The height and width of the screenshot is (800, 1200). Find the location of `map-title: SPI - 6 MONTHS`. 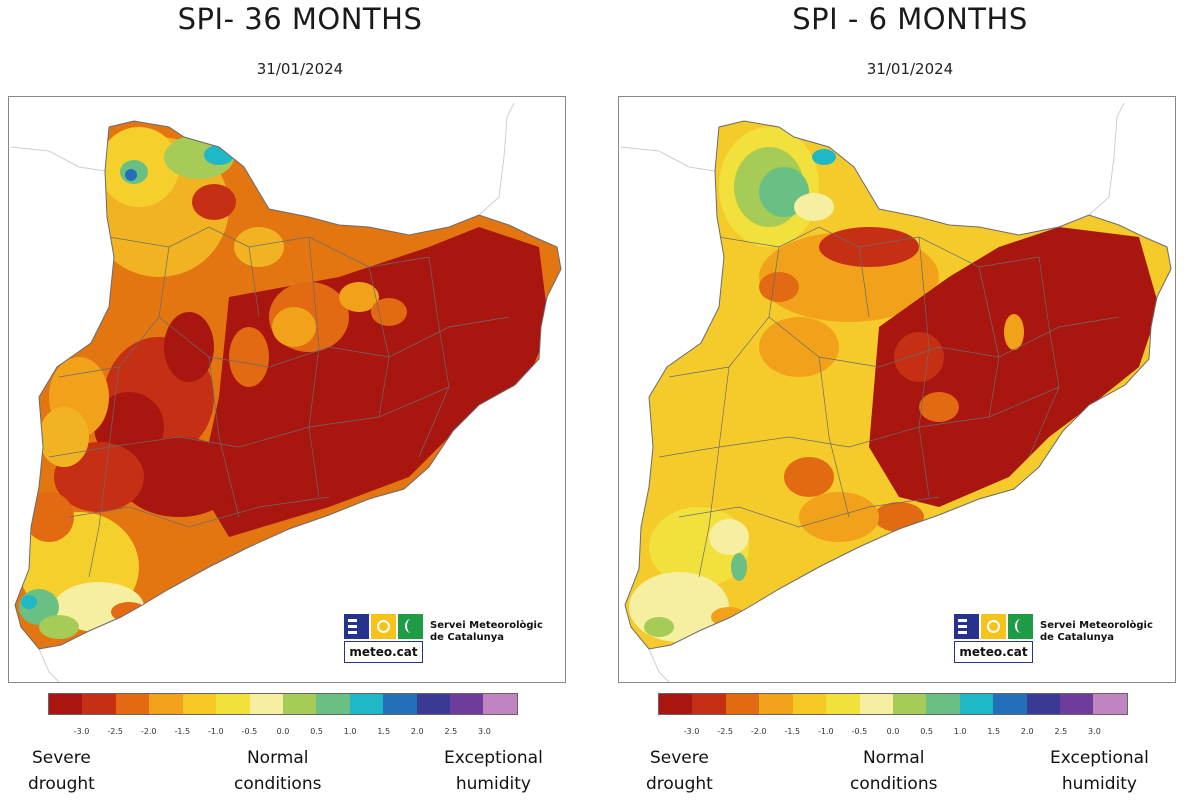

map-title: SPI - 6 MONTHS is located at coordinates (910, 19).